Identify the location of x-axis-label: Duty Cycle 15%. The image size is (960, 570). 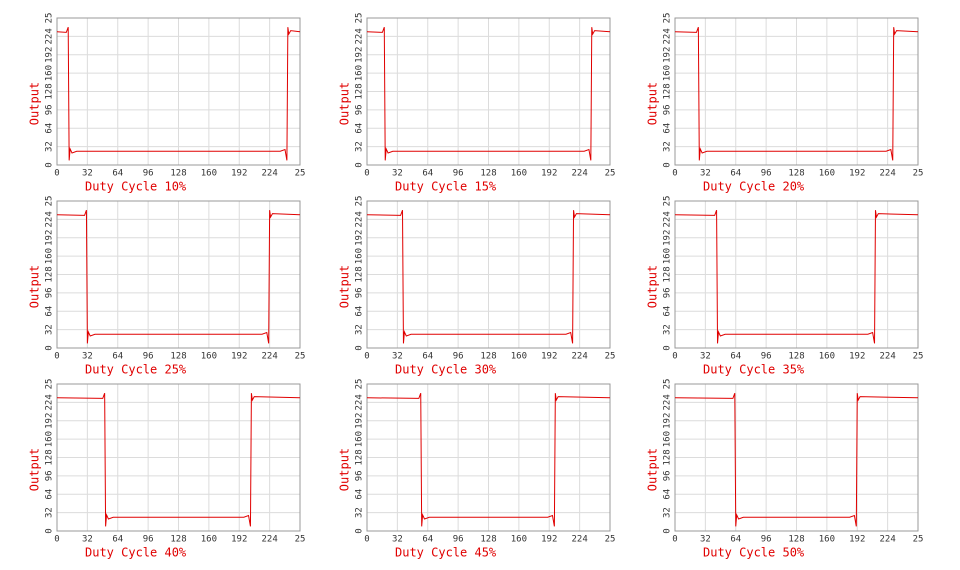
(446, 187).